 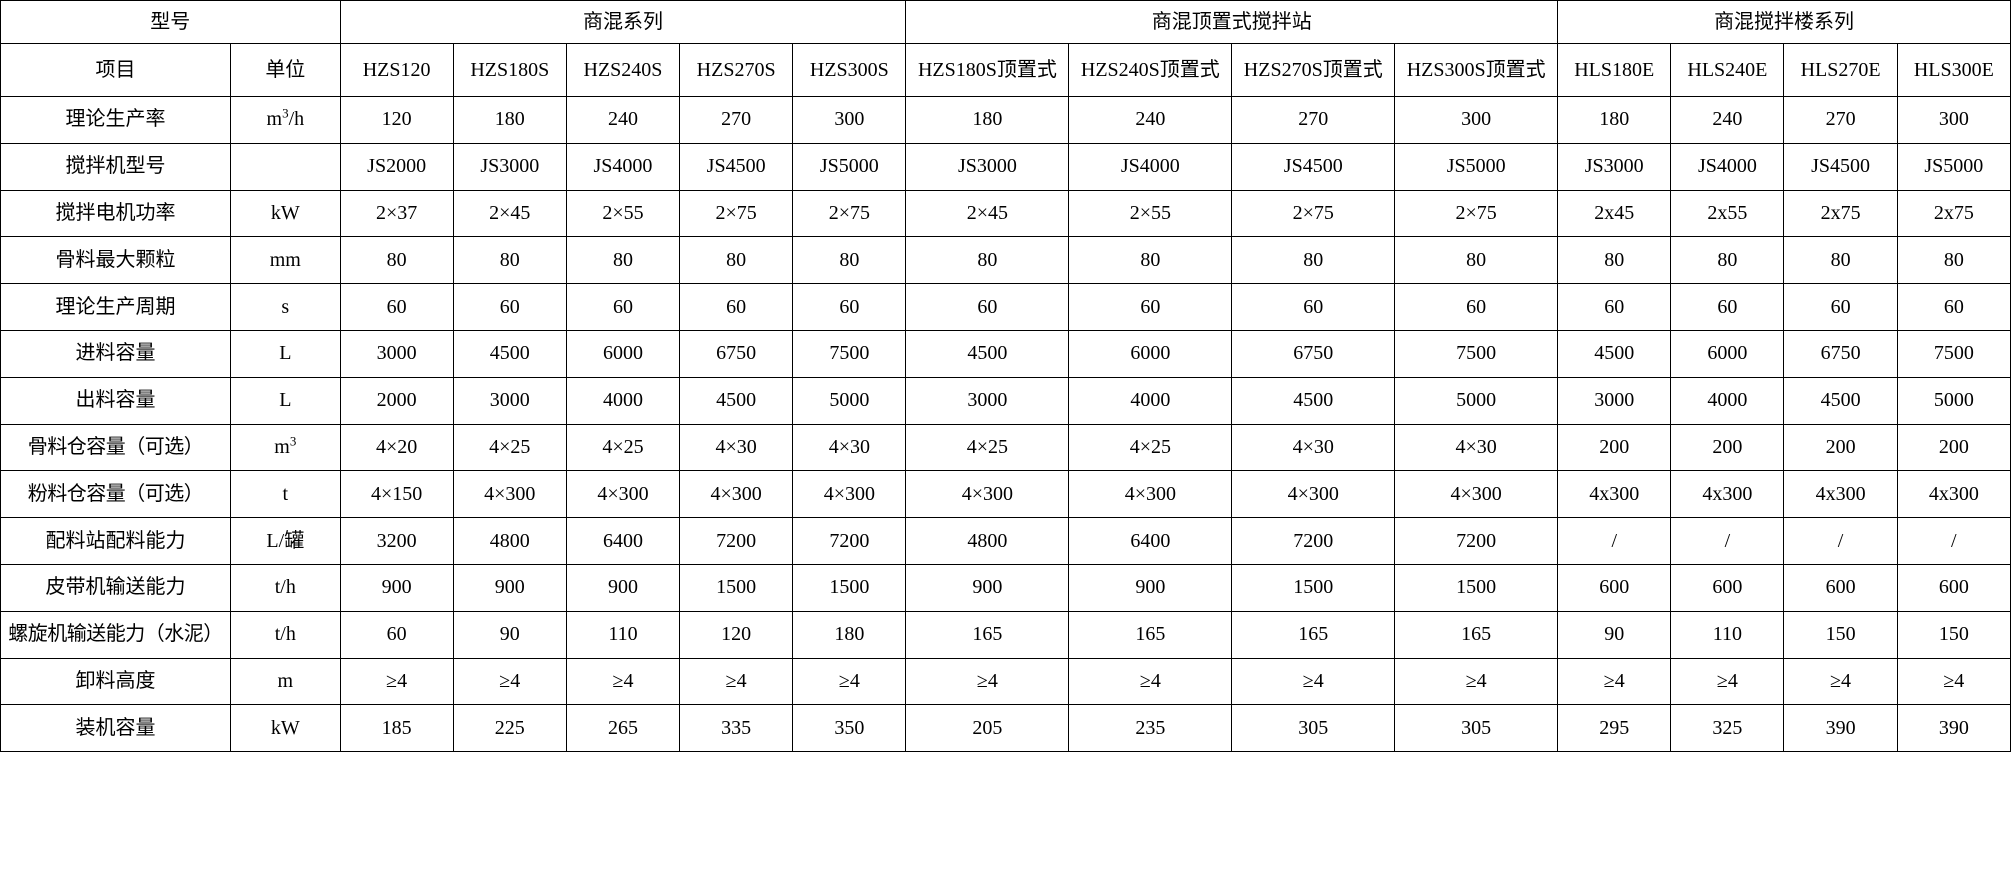 What do you see at coordinates (116, 728) in the screenshot?
I see `row-label: 装机容量` at bounding box center [116, 728].